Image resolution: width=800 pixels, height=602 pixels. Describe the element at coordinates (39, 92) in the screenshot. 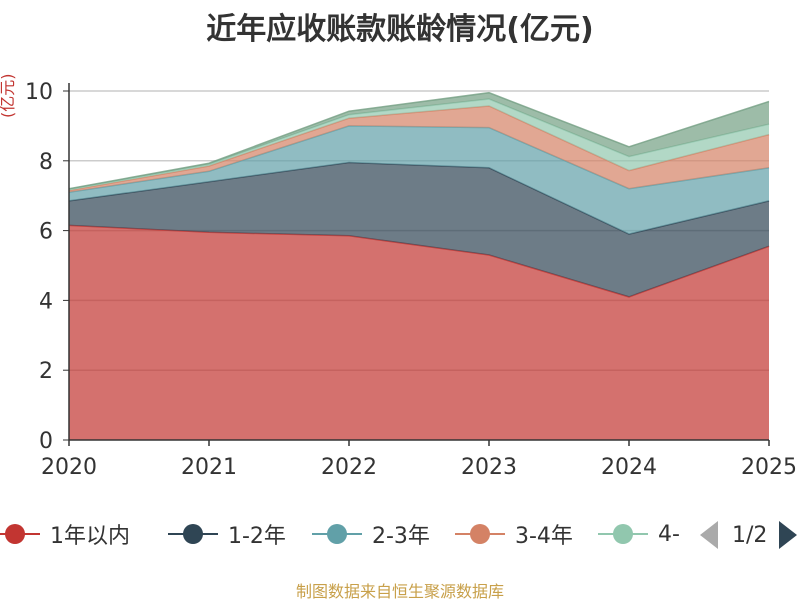

I see `y-tick-label: 10` at that location.